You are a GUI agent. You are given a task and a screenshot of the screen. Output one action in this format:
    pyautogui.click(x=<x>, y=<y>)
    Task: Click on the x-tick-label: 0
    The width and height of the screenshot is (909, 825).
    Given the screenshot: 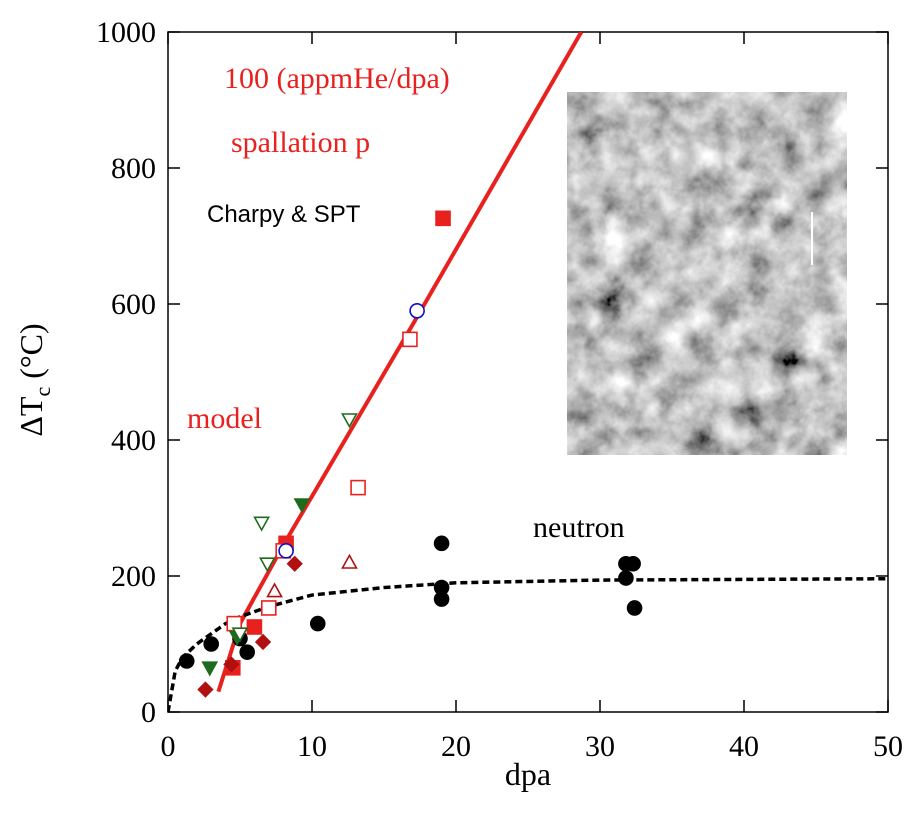 What is the action you would take?
    pyautogui.click(x=168, y=746)
    